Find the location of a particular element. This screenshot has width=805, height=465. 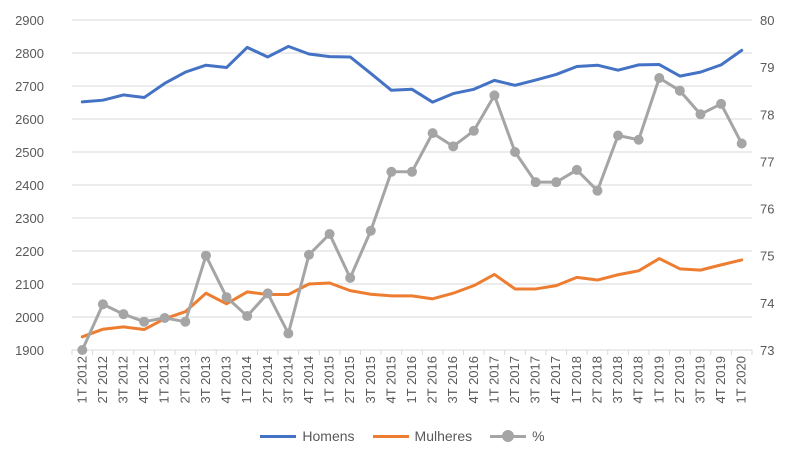

y-left-tick-label: 2700 is located at coordinates (29, 86).